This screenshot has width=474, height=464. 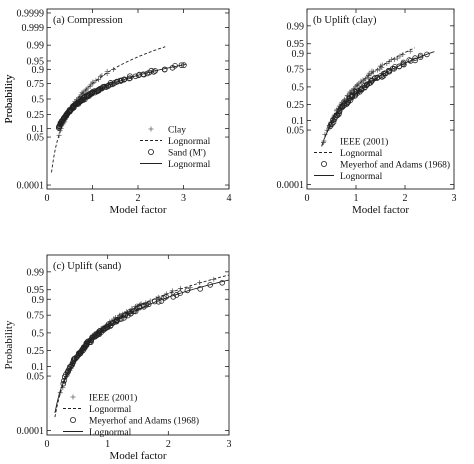 What do you see at coordinates (229, 198) in the screenshot?
I see `x-tick-label: 4` at bounding box center [229, 198].